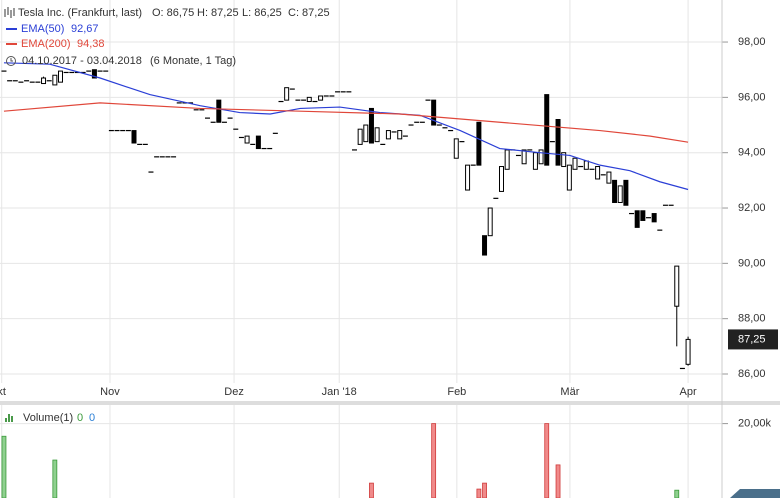 This screenshot has width=780, height=498. Describe the element at coordinates (48, 418) in the screenshot. I see `volume-title: Volume(1)` at that location.